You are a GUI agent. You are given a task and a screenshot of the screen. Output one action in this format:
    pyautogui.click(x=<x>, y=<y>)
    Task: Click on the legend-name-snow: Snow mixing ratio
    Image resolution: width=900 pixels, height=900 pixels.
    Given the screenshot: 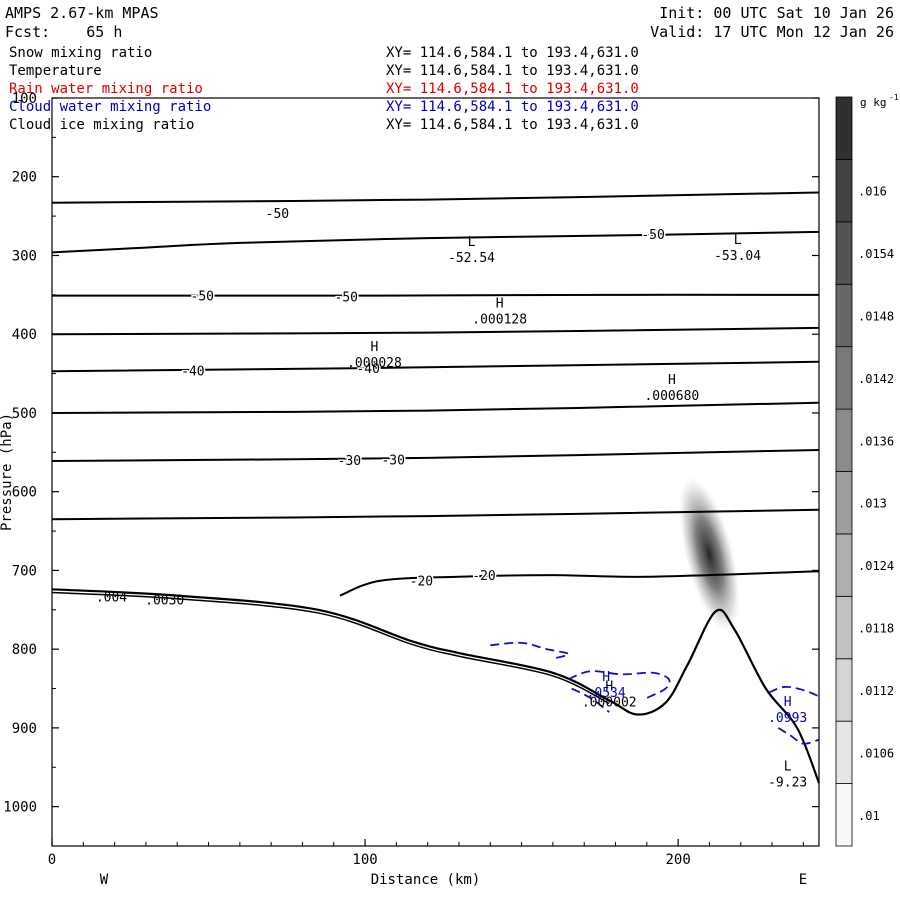 What is the action you would take?
    pyautogui.click(x=81, y=53)
    